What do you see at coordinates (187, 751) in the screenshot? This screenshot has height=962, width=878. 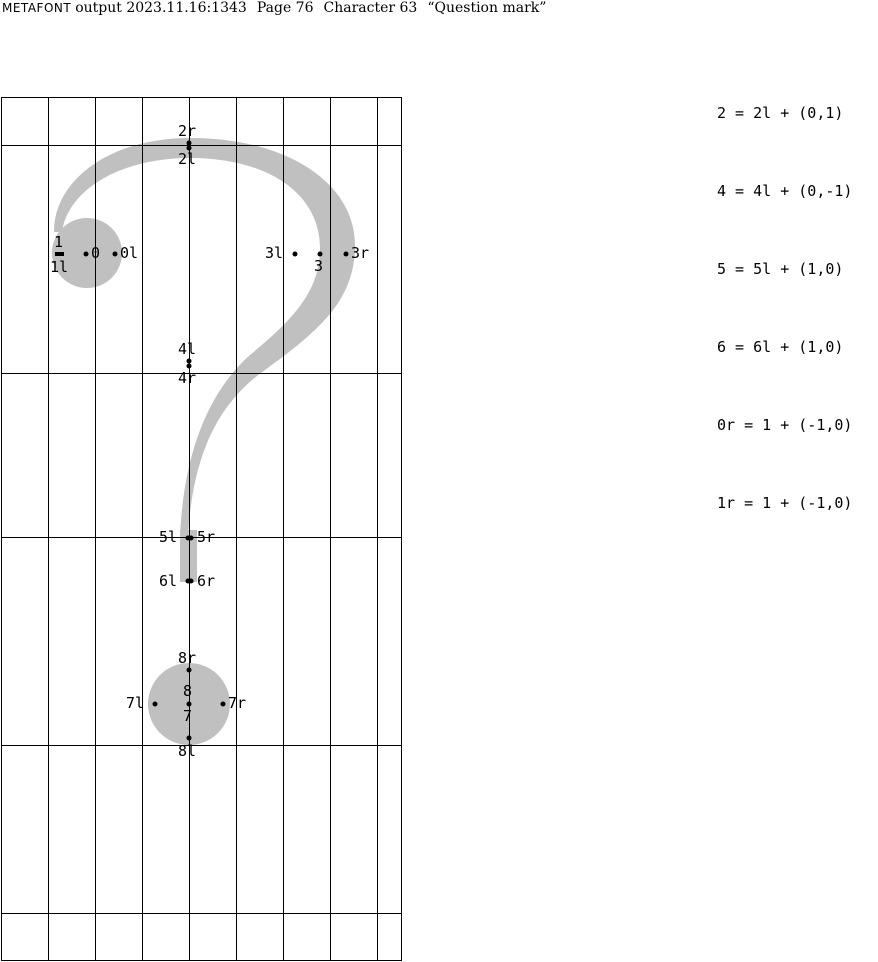 I see `point-label-8l: 8l` at bounding box center [187, 751].